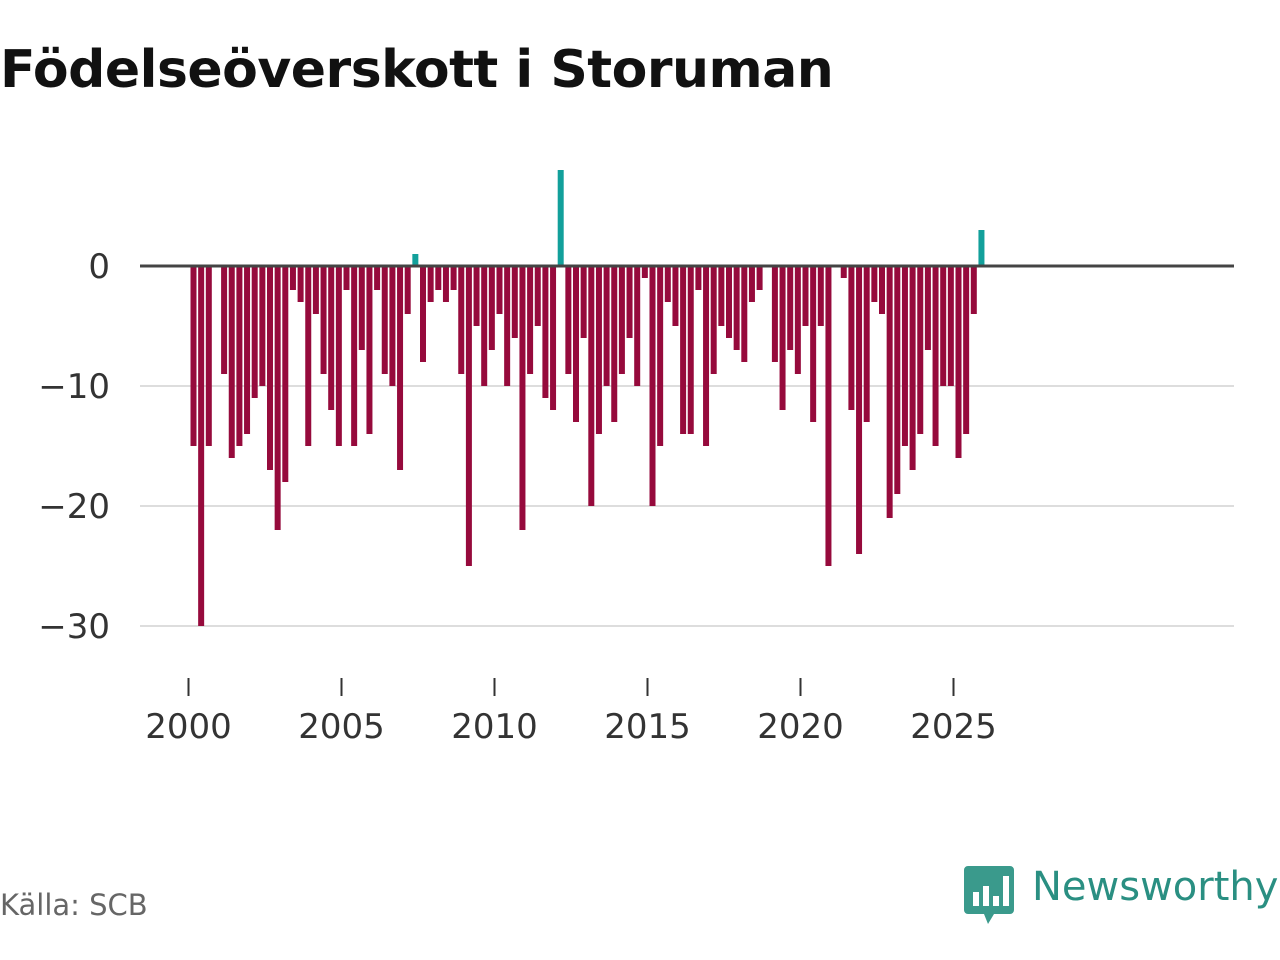  I want to click on x-tick-label: 2015, so click(647, 727).